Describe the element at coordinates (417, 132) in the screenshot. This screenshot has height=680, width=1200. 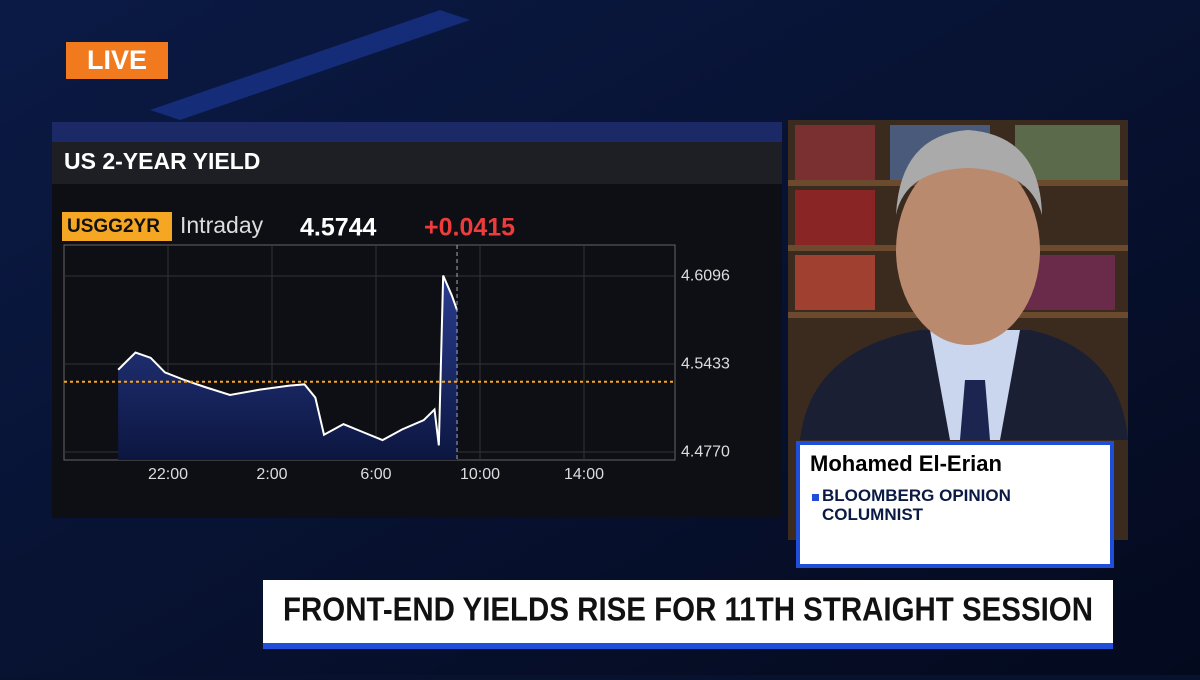
I see `chart-header-bar` at that location.